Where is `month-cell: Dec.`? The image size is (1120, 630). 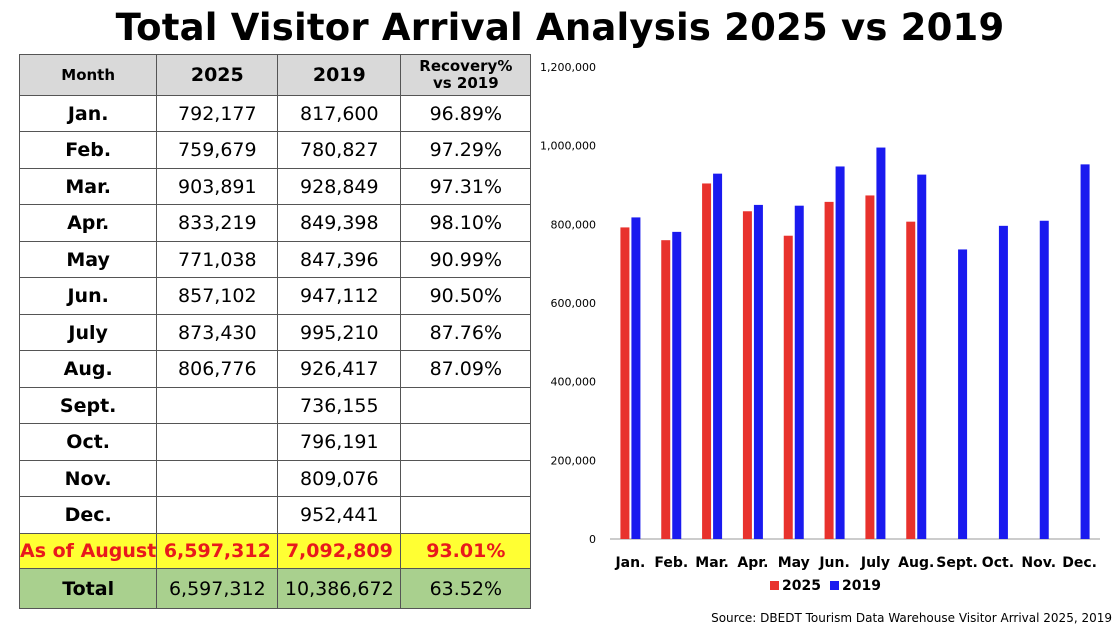 month-cell: Dec. is located at coordinates (88, 515).